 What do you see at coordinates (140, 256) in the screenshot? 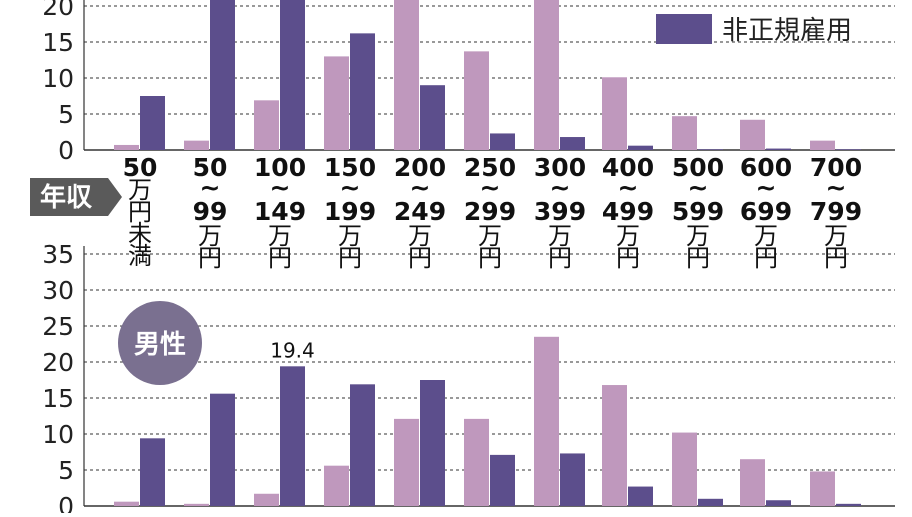
I see `x-label-unit-char: 満` at bounding box center [140, 256].